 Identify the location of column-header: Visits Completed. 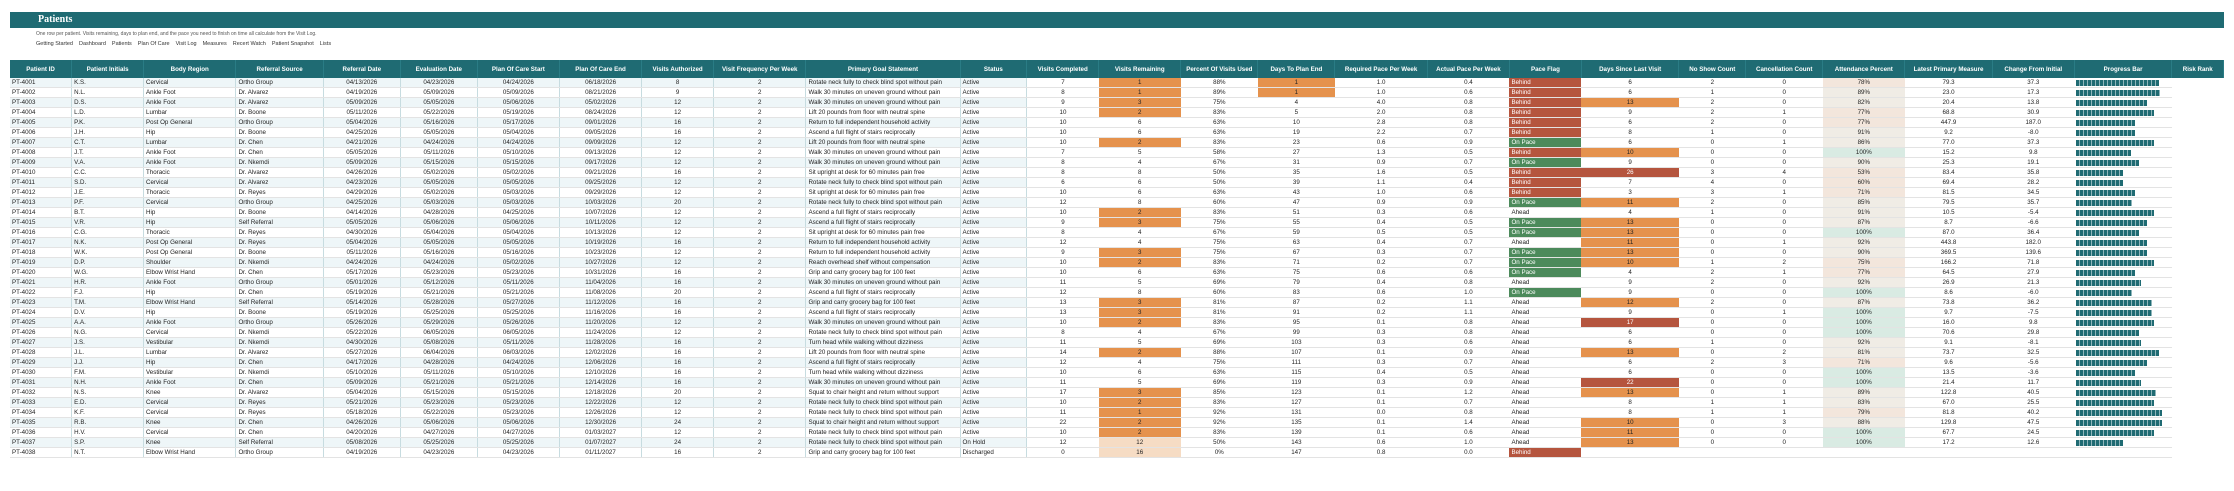
(1063, 69).